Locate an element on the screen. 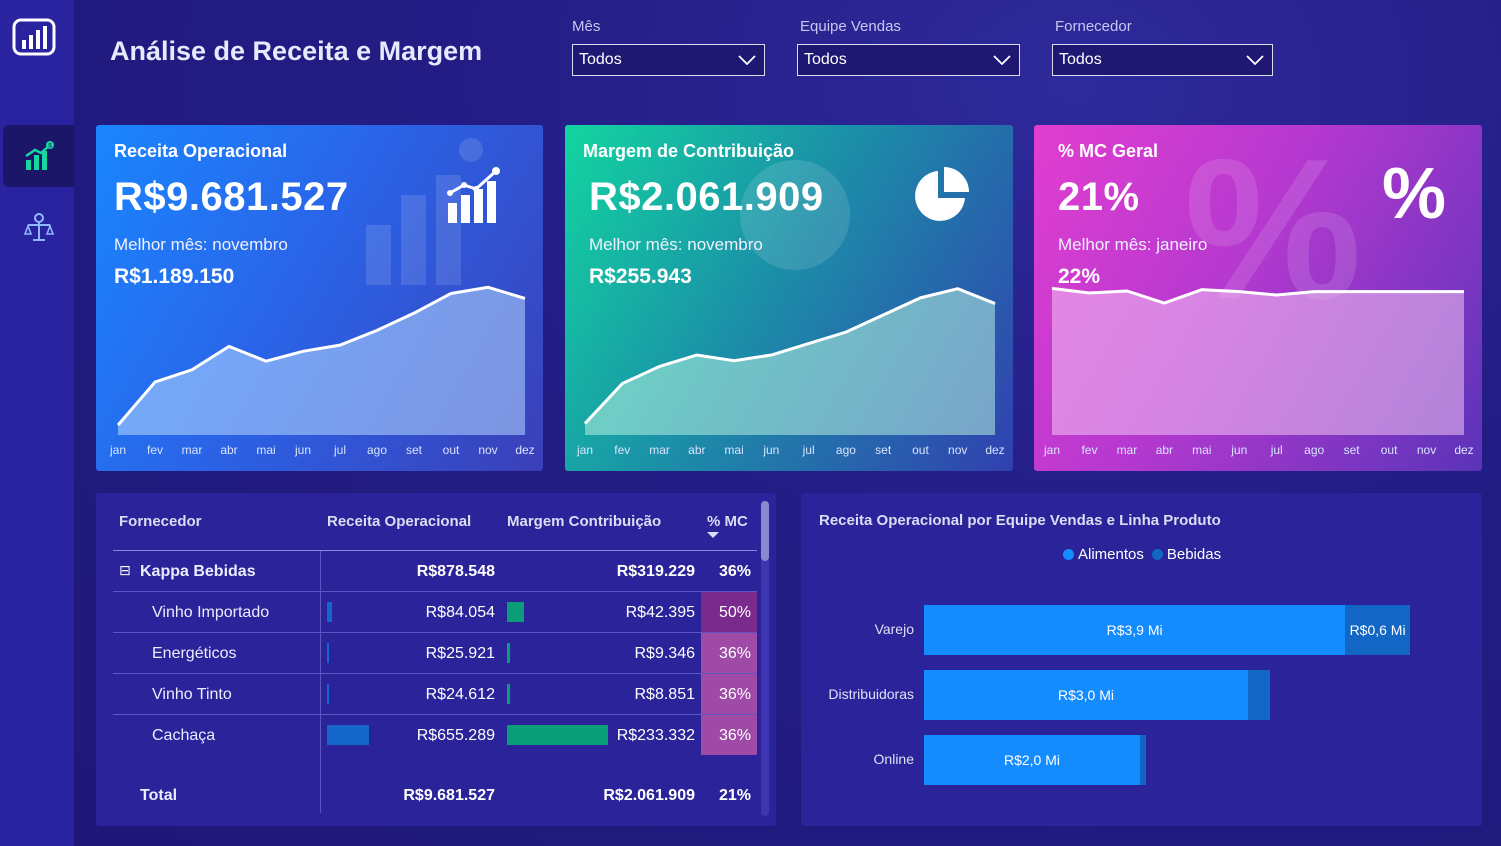  filter-mes-dropdown: Todos is located at coordinates (668, 60).